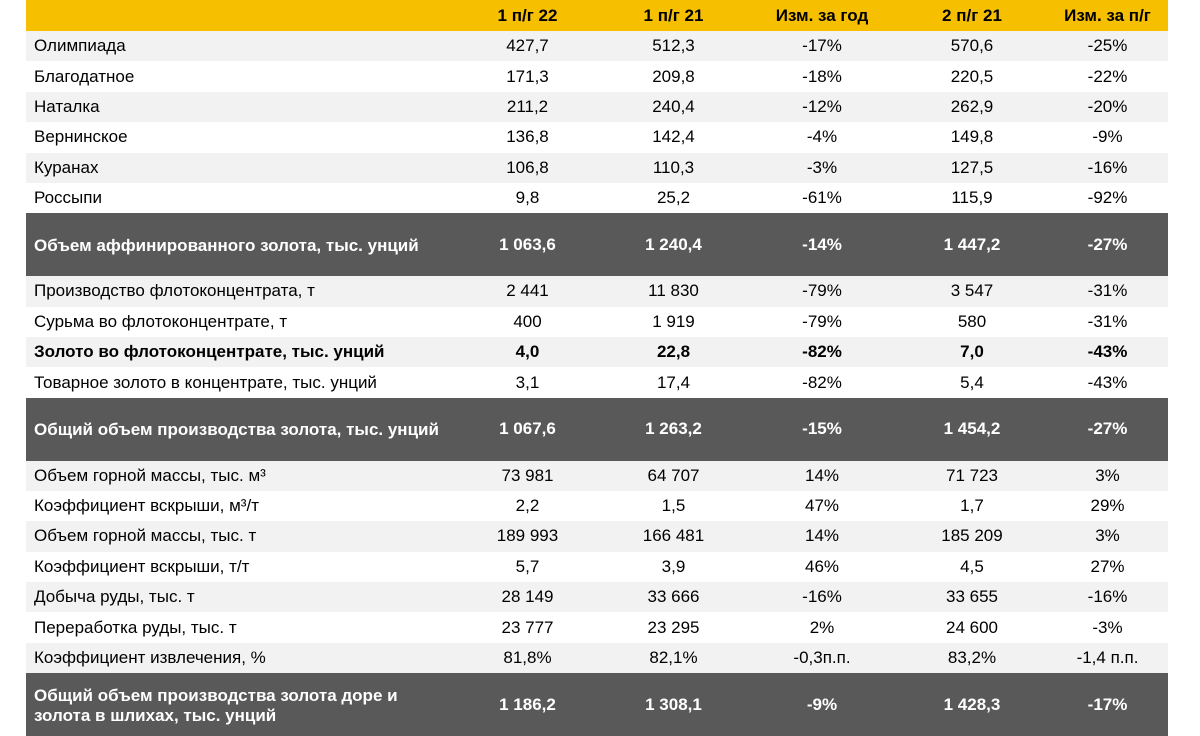 This screenshot has width=1200, height=736. What do you see at coordinates (822, 137) in the screenshot?
I see `change-yoy: -4%` at bounding box center [822, 137].